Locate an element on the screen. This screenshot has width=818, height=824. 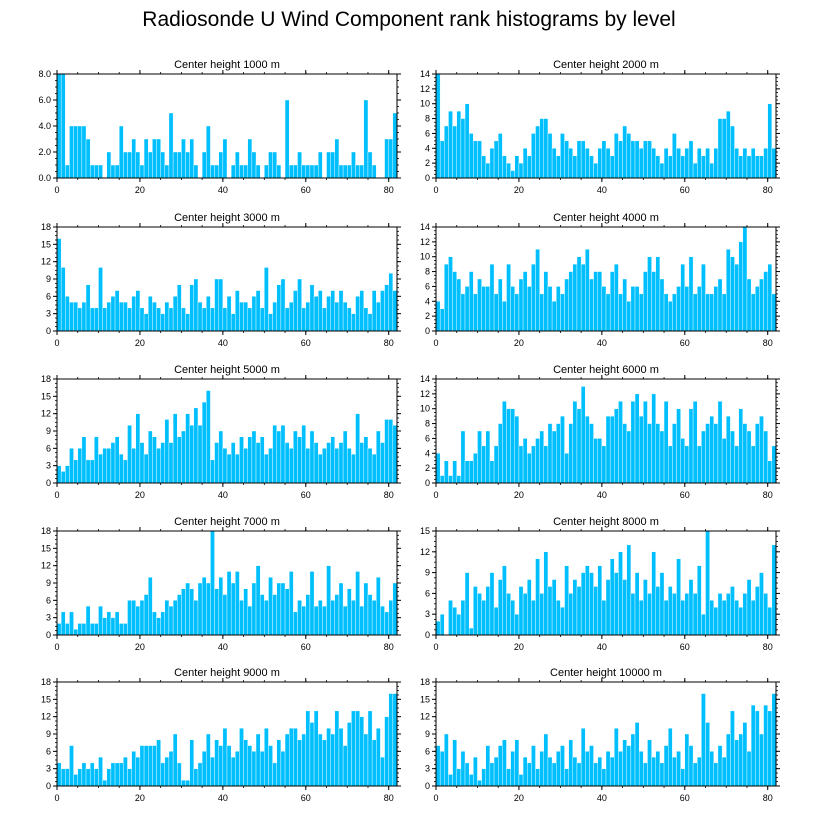
y-tick-label: 8 is located at coordinates (427, 272).